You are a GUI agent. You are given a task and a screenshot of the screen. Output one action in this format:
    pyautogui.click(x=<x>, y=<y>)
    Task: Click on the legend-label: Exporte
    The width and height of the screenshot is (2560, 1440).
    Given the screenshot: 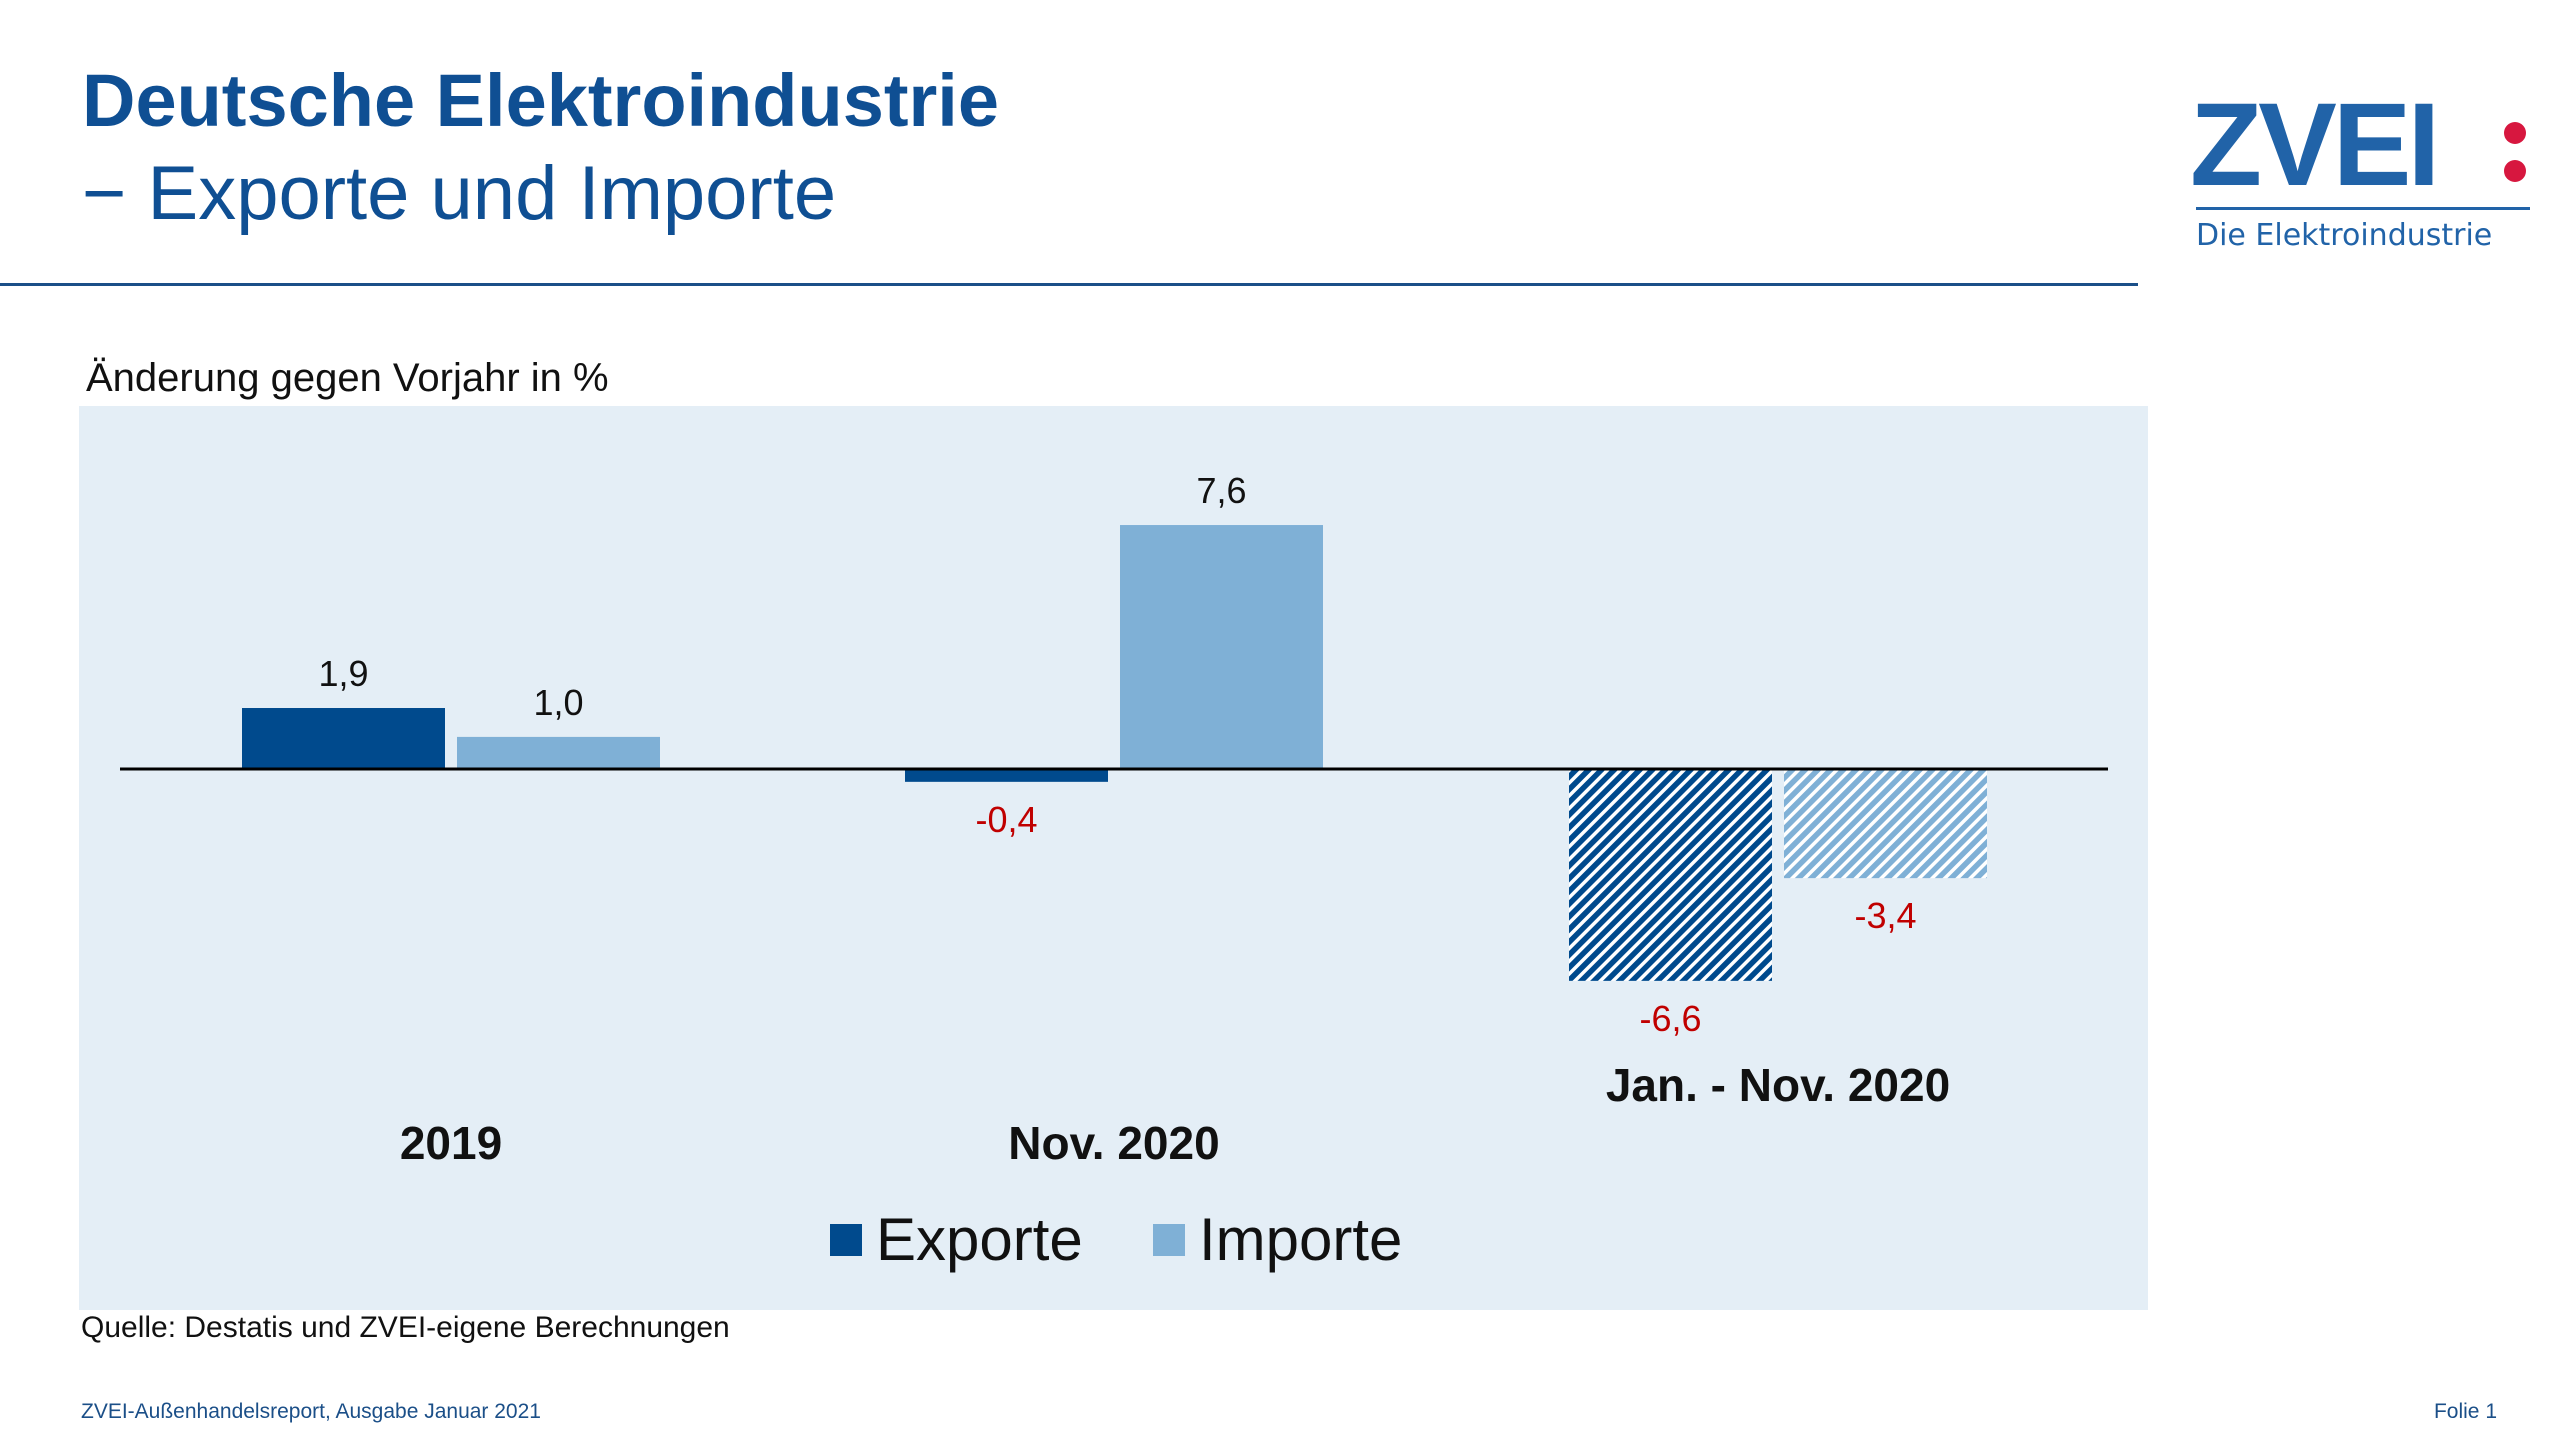 What is the action you would take?
    pyautogui.click(x=979, y=1239)
    